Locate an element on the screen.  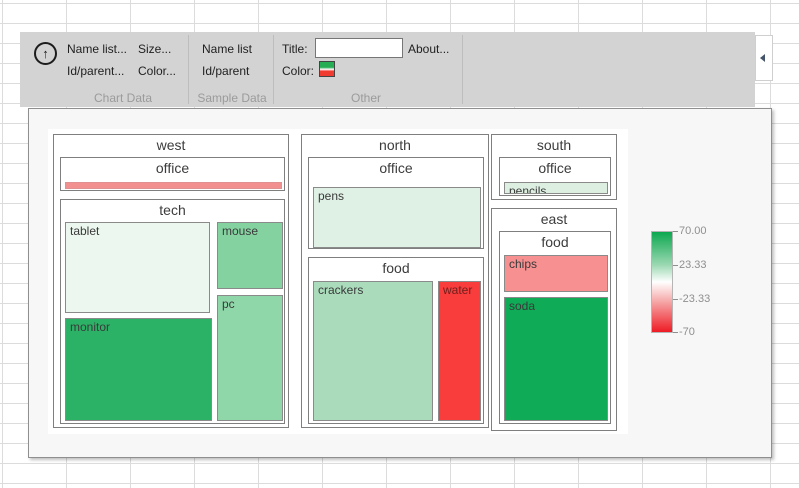
title-input is located at coordinates (359, 48).